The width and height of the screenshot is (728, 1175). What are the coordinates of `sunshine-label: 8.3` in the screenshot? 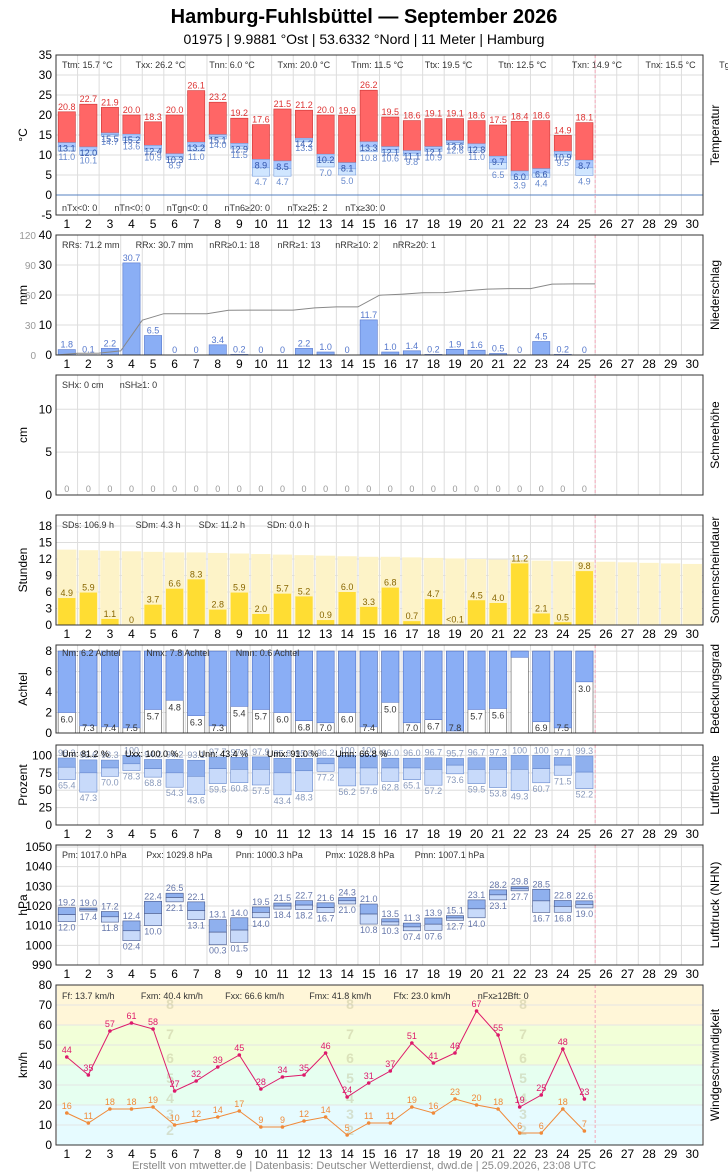 It's located at (196, 574).